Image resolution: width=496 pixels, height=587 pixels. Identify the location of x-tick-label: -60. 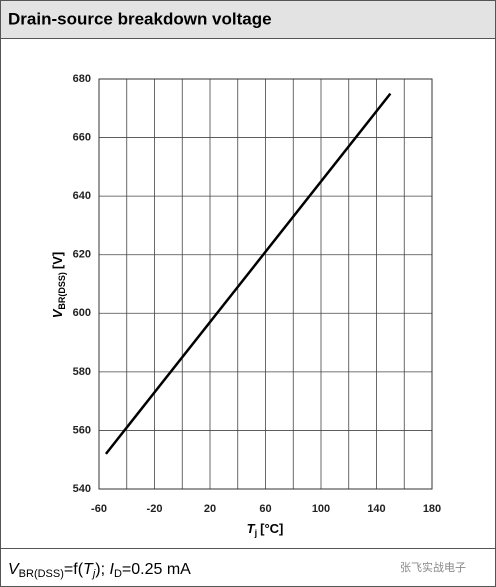
(99, 509).